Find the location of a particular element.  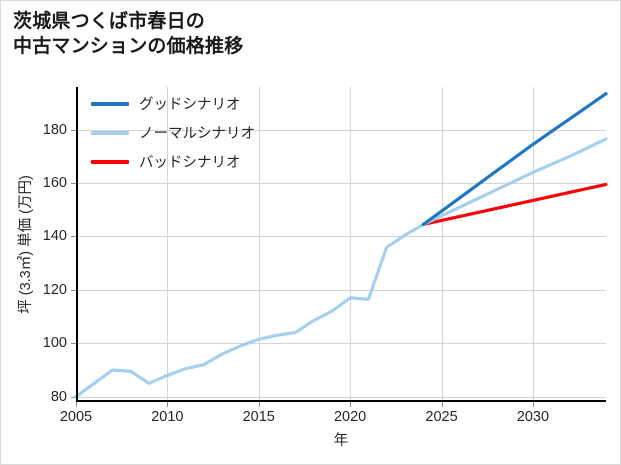

legend-item: ノーマルシナリオ is located at coordinates (173, 132).